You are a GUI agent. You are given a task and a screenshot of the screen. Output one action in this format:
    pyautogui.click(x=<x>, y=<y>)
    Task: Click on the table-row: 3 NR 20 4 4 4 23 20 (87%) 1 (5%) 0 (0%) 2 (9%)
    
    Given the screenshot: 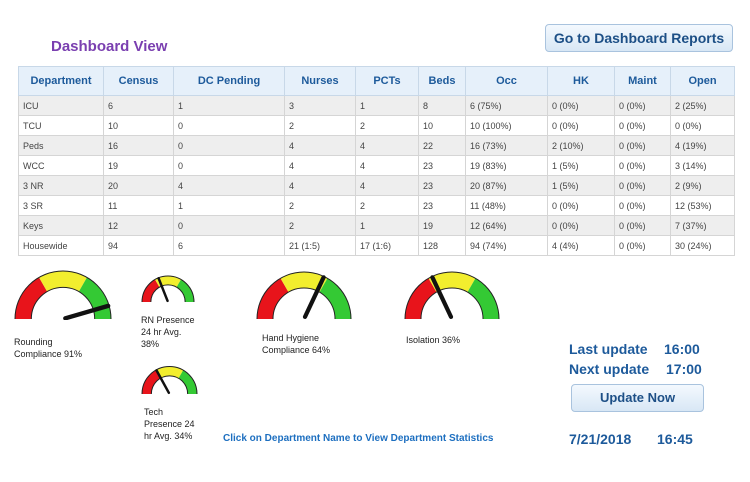 What is the action you would take?
    pyautogui.click(x=376, y=185)
    